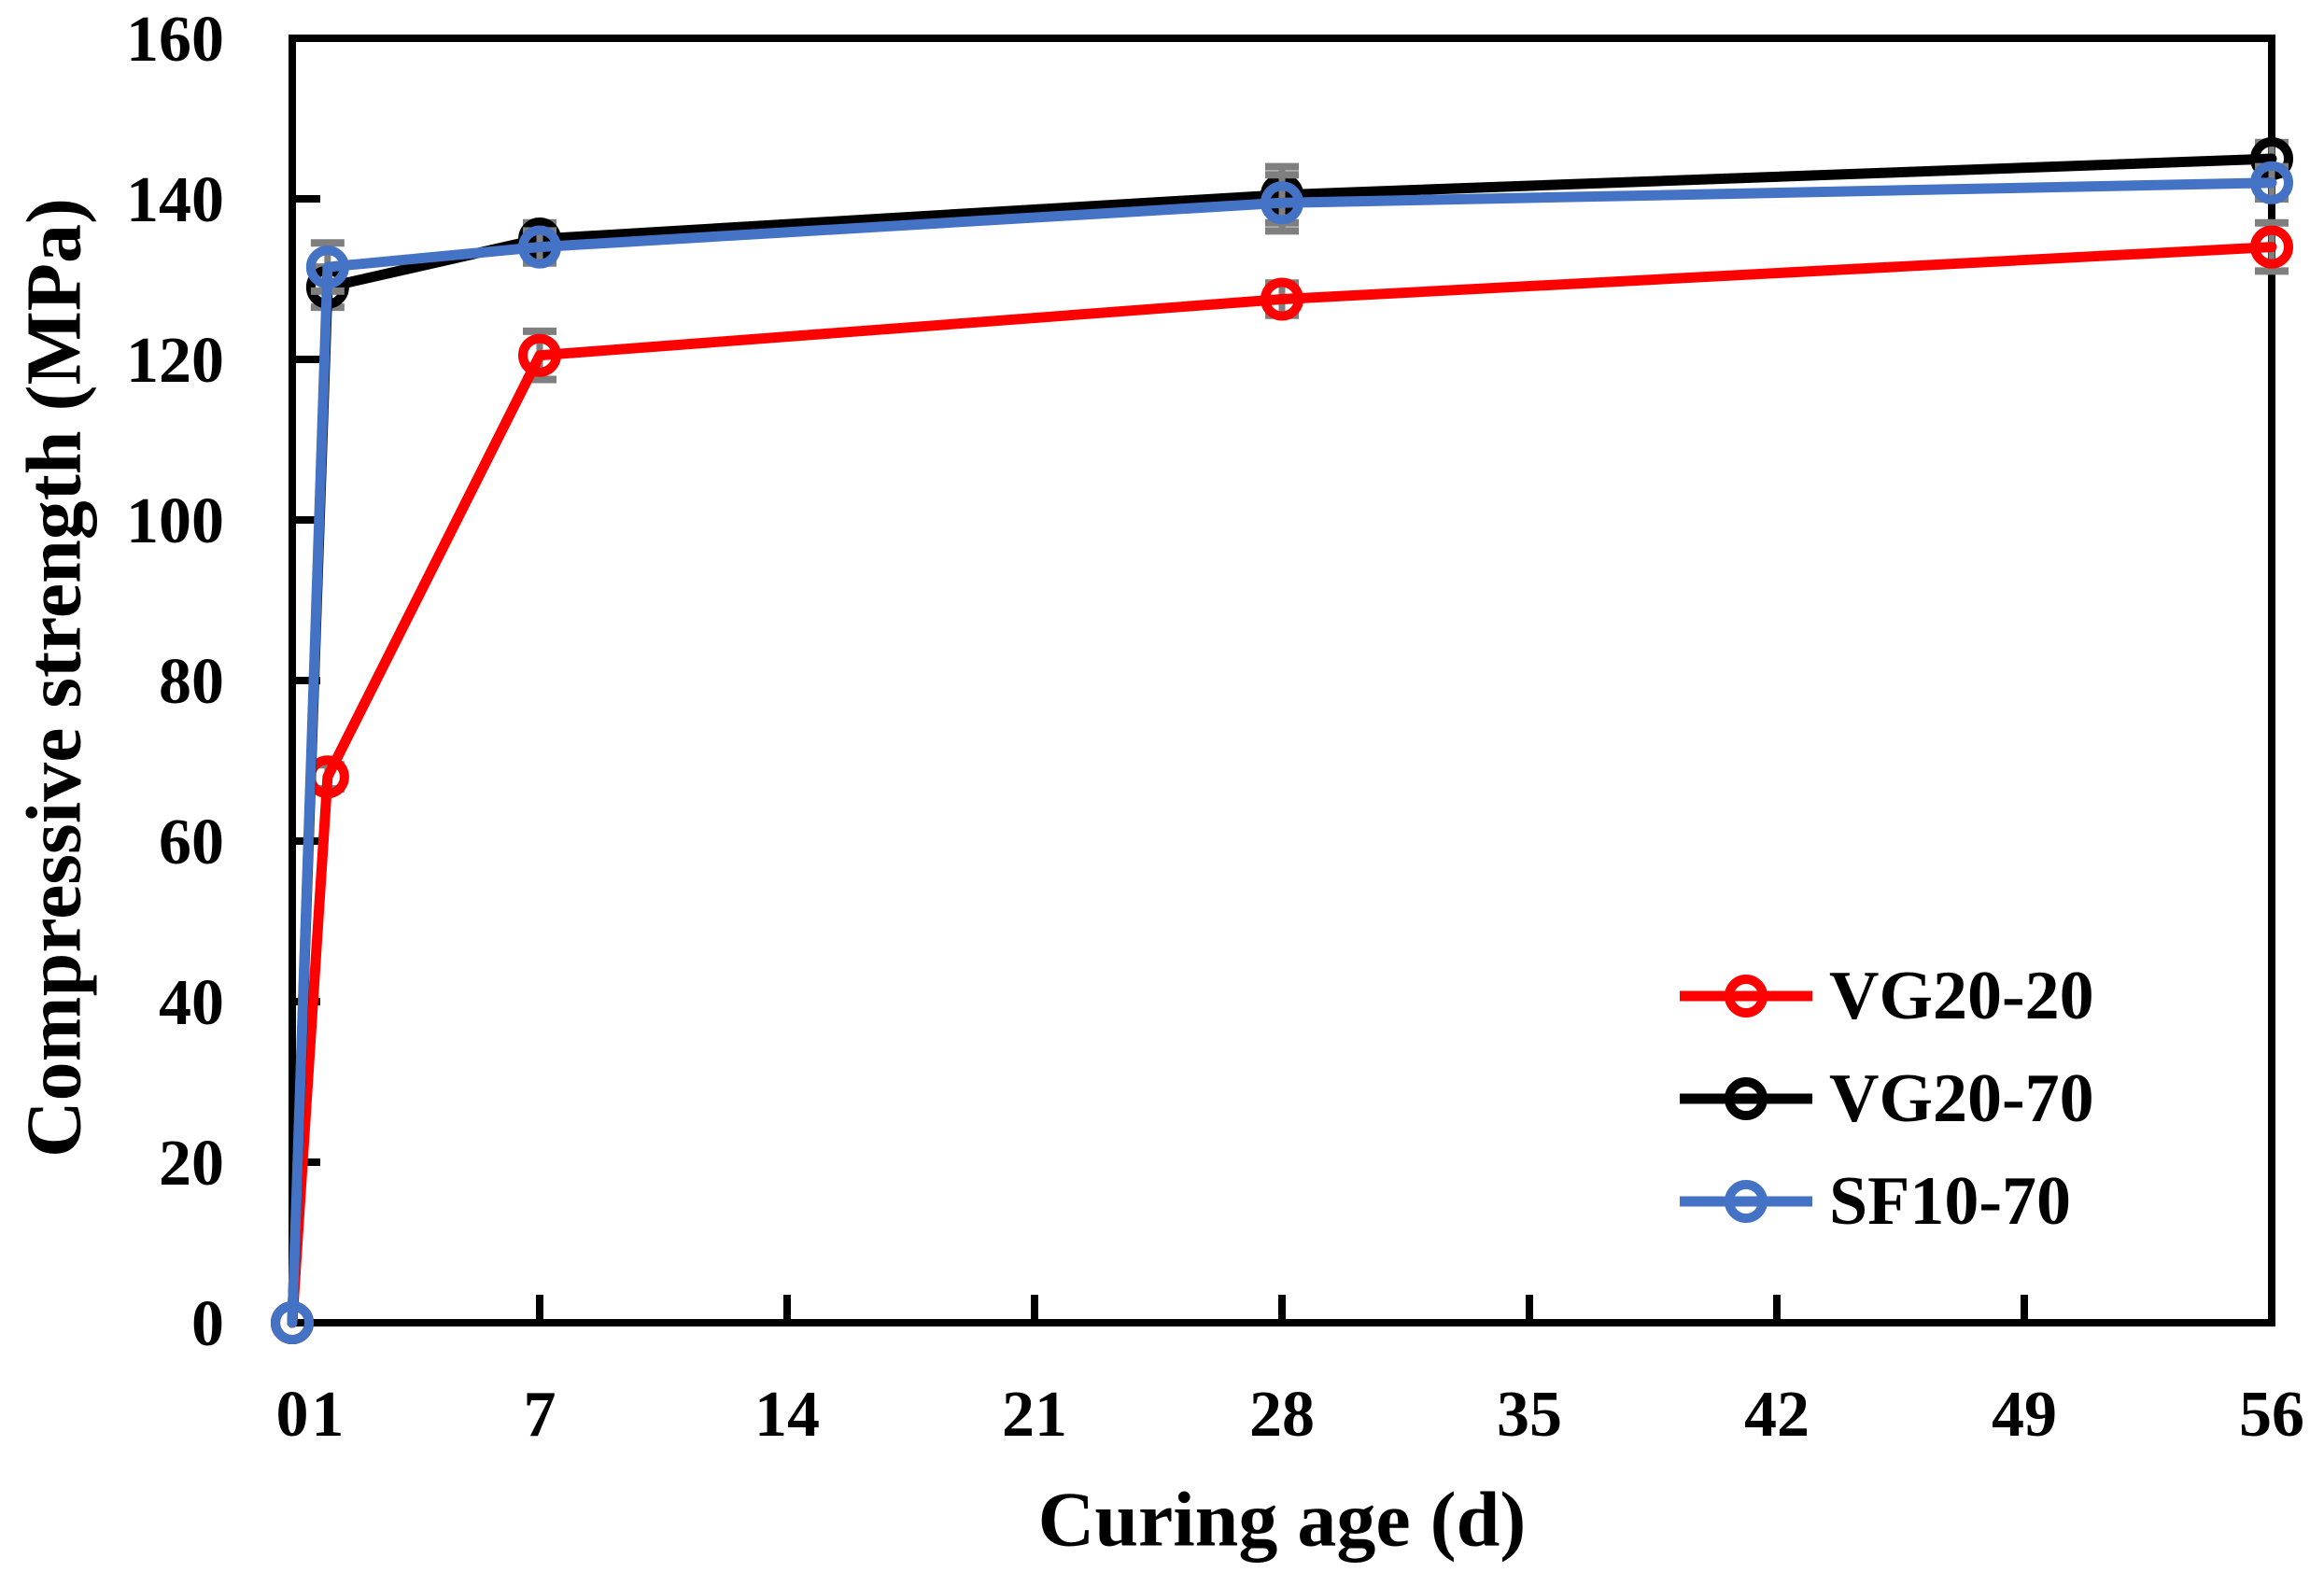  I want to click on y-axis-title: Compressive strength (MPa), so click(54, 677).